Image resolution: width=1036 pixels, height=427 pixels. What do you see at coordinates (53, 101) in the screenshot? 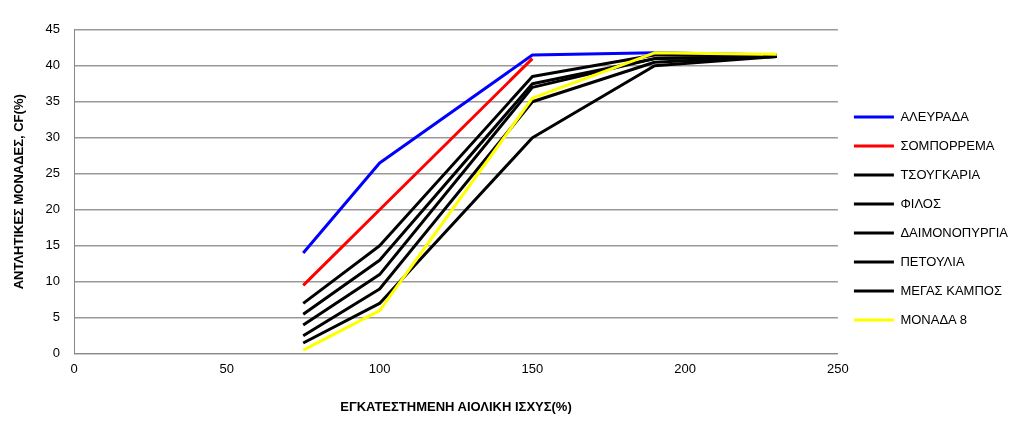
I see `y-tick-label: 35` at bounding box center [53, 101].